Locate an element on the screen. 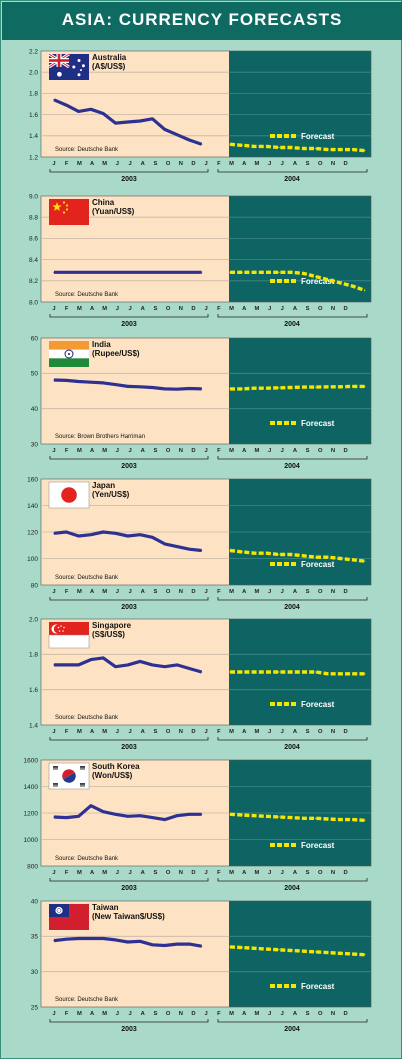 Image resolution: width=402 pixels, height=1059 pixels. y-tick-label: 1.8 is located at coordinates (33, 94).